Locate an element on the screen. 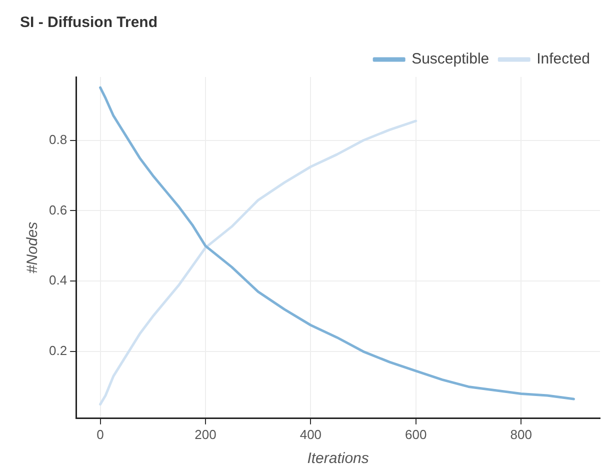 The height and width of the screenshot is (472, 604). y-axis-title: #Nodes is located at coordinates (33, 247).